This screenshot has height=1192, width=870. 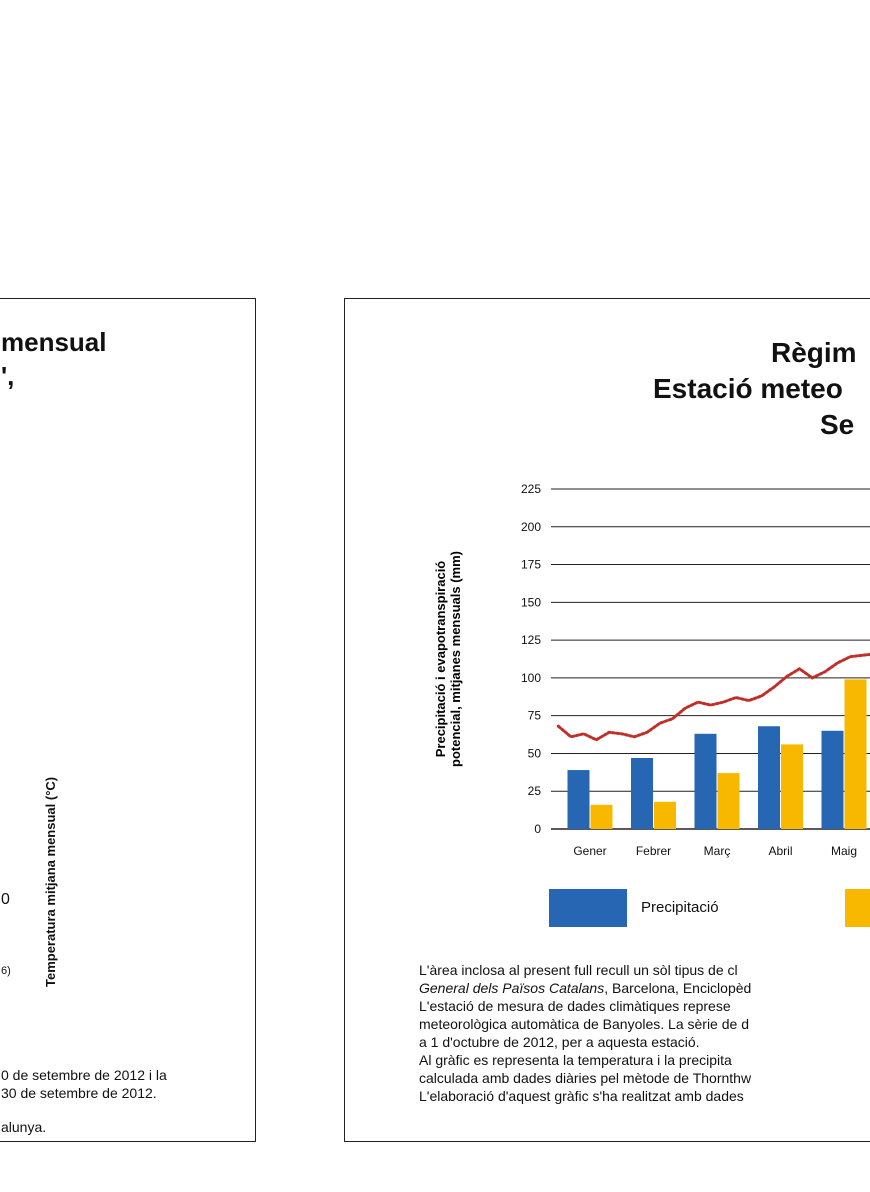 I want to click on temperature-series-line, so click(x=713, y=697).